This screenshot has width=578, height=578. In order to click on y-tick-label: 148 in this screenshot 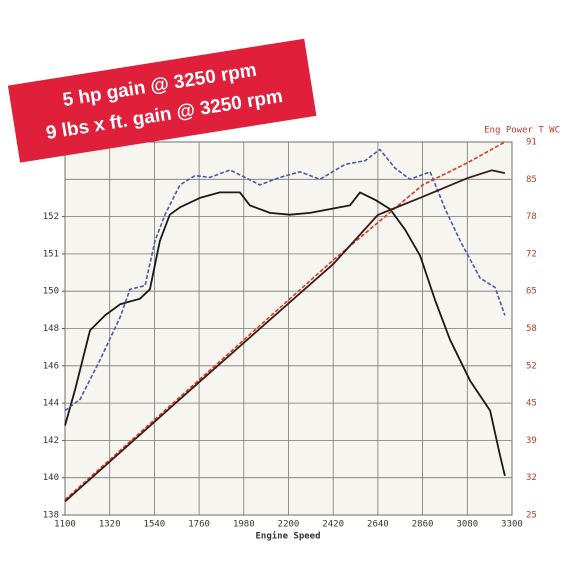, I will do `click(51, 329)`.